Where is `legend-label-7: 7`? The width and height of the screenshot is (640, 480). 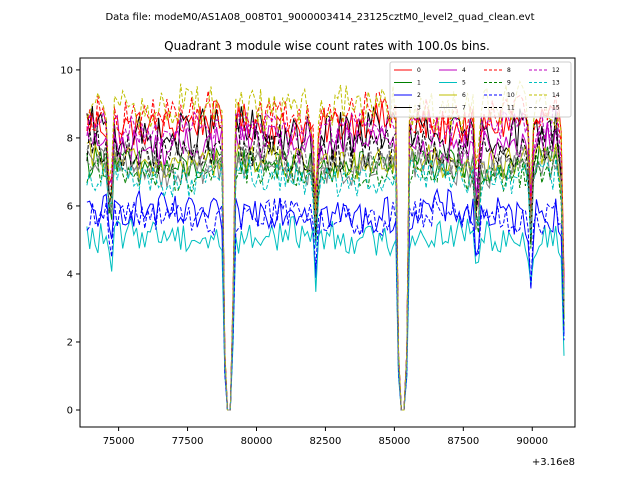
legend-label-7: 7 is located at coordinates (464, 108).